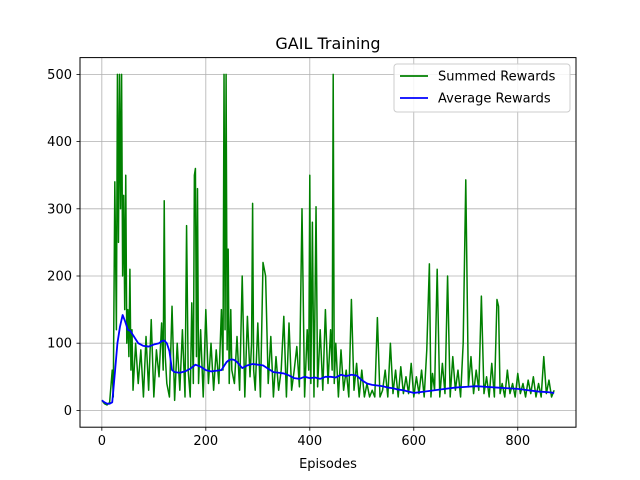  What do you see at coordinates (68, 411) in the screenshot?
I see `y-tick-label: 0` at bounding box center [68, 411].